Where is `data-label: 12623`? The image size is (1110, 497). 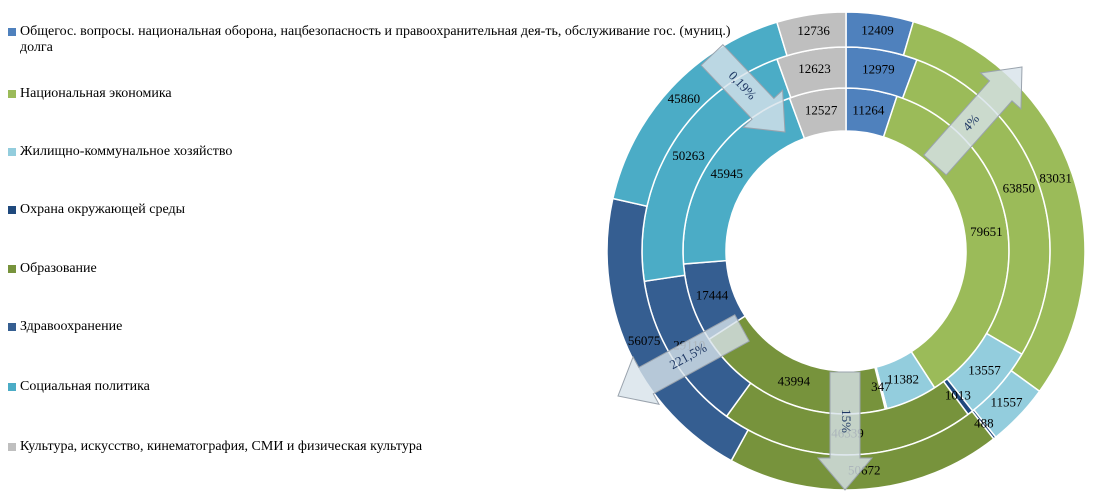
data-label: 12623 is located at coordinates (814, 68).